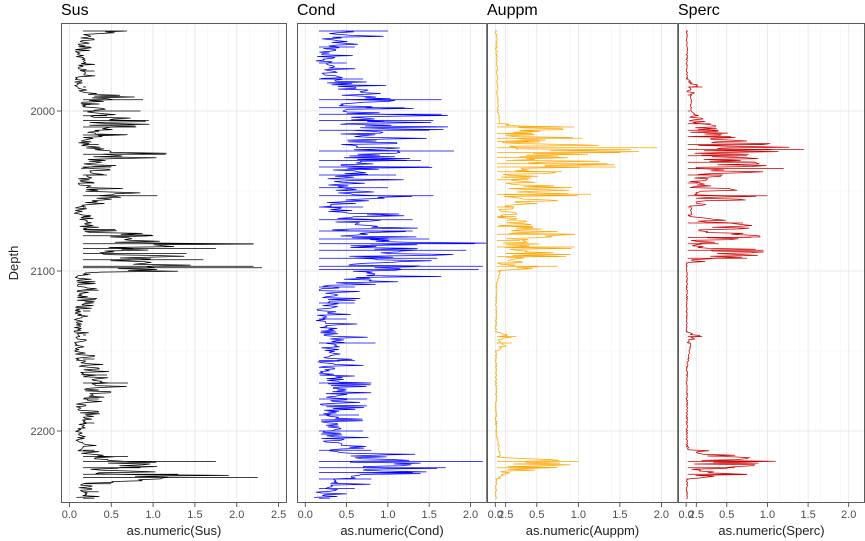 The width and height of the screenshot is (865, 541). What do you see at coordinates (174, 530) in the screenshot?
I see `x-axis-title: as.numeric(Sus)` at bounding box center [174, 530].